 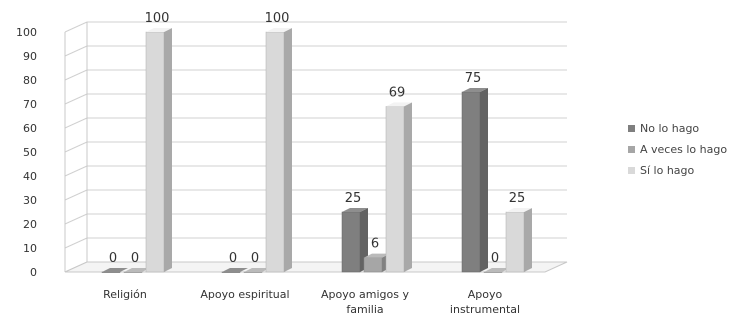 What do you see at coordinates (365, 294) in the screenshot?
I see `category-label-line: Apoyo amigos y` at bounding box center [365, 294].